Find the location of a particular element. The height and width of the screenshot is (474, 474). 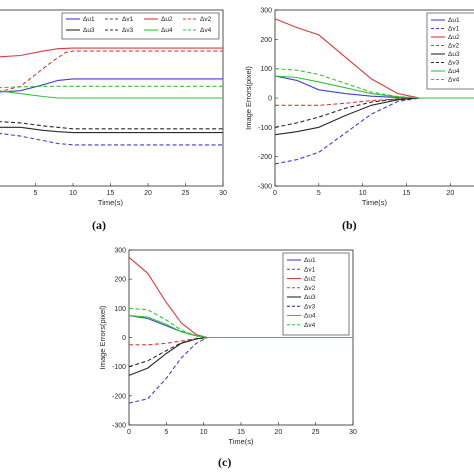

series-line-u1 is located at coordinates (111, 85).